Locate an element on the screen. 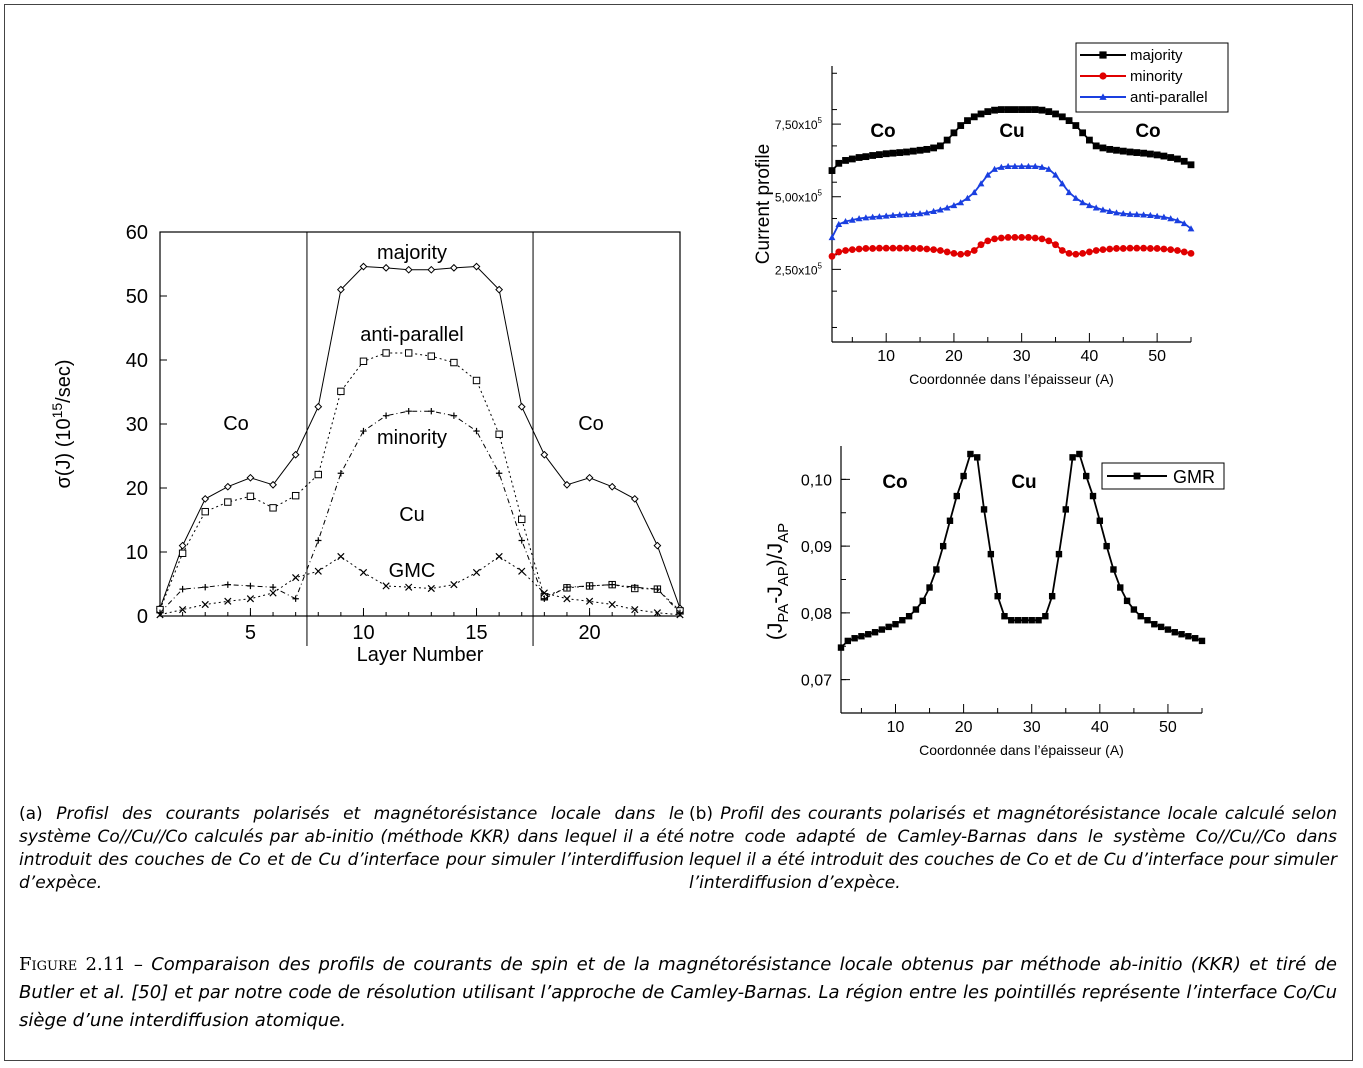 The image size is (1363, 1068). legend-marker-anti-parallel is located at coordinates (1103, 96).